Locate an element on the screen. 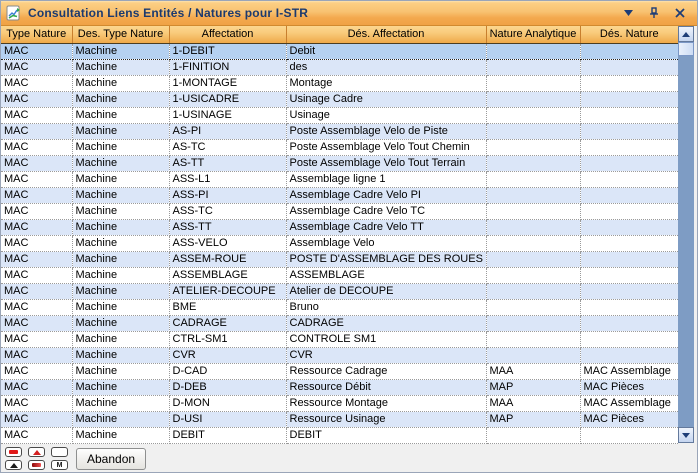 Image resolution: width=698 pixels, height=473 pixels. scroll-up-icon is located at coordinates (686, 34).